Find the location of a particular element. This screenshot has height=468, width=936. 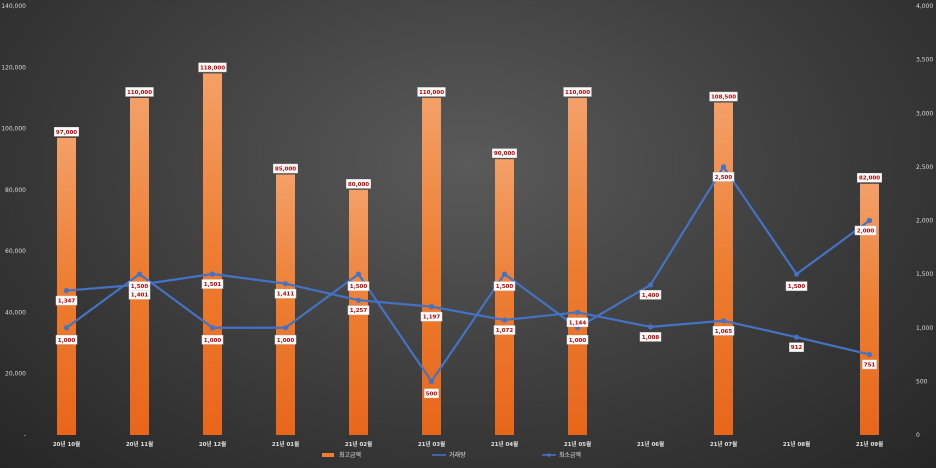

legend-label: 거래량 is located at coordinates (457, 455).